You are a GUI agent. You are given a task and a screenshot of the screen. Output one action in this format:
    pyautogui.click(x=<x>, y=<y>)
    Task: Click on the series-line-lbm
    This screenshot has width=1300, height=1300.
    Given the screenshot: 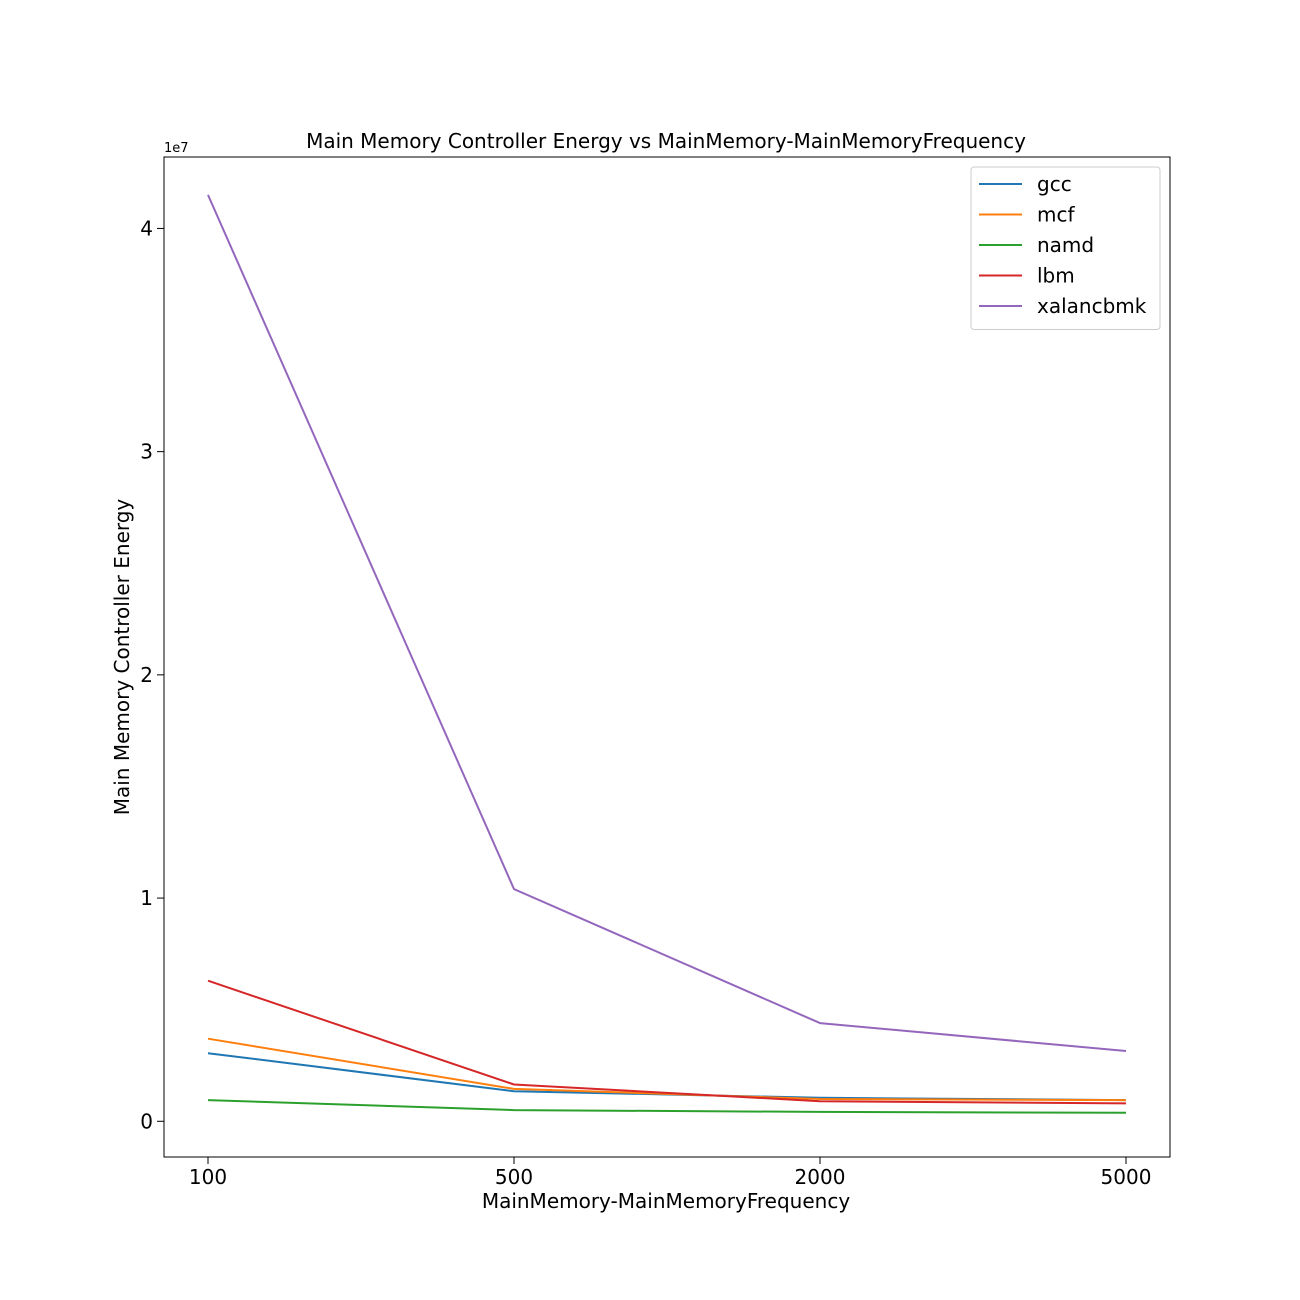 What is the action you would take?
    pyautogui.click(x=667, y=1042)
    